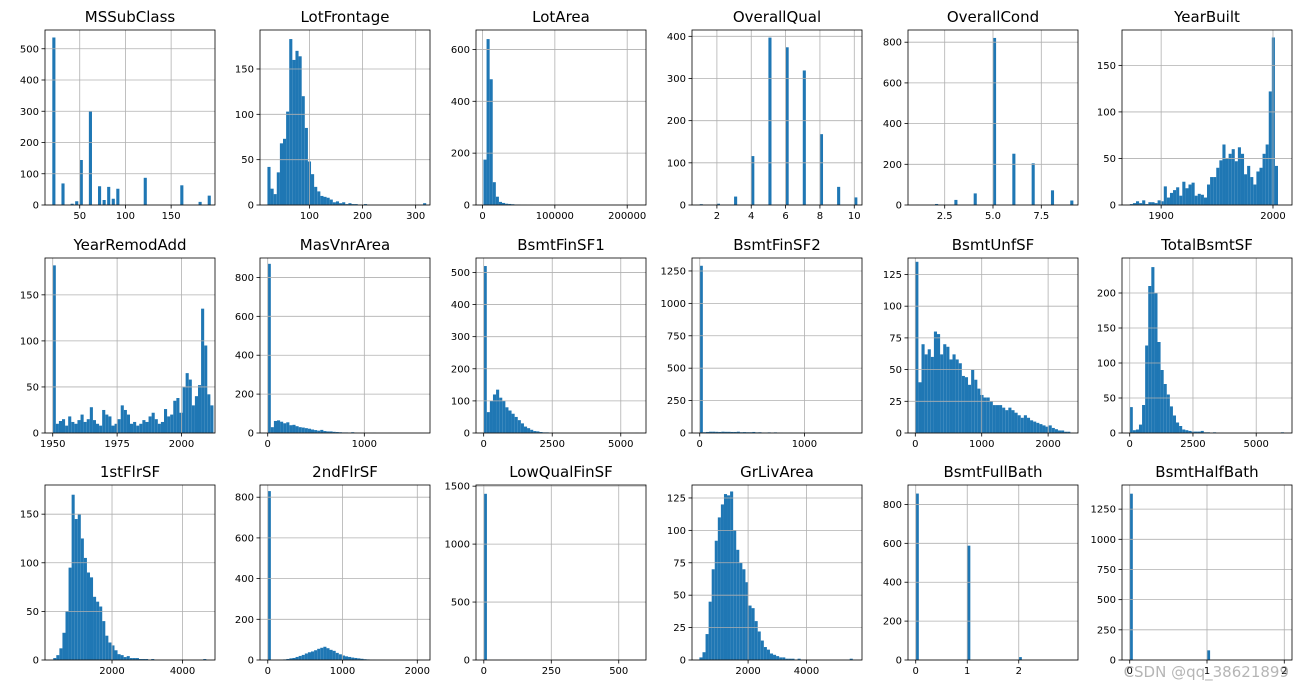 Image resolution: width=1303 pixels, height=687 pixels. What do you see at coordinates (1206, 17) in the screenshot?
I see `chart-title: YearBuilt` at bounding box center [1206, 17].